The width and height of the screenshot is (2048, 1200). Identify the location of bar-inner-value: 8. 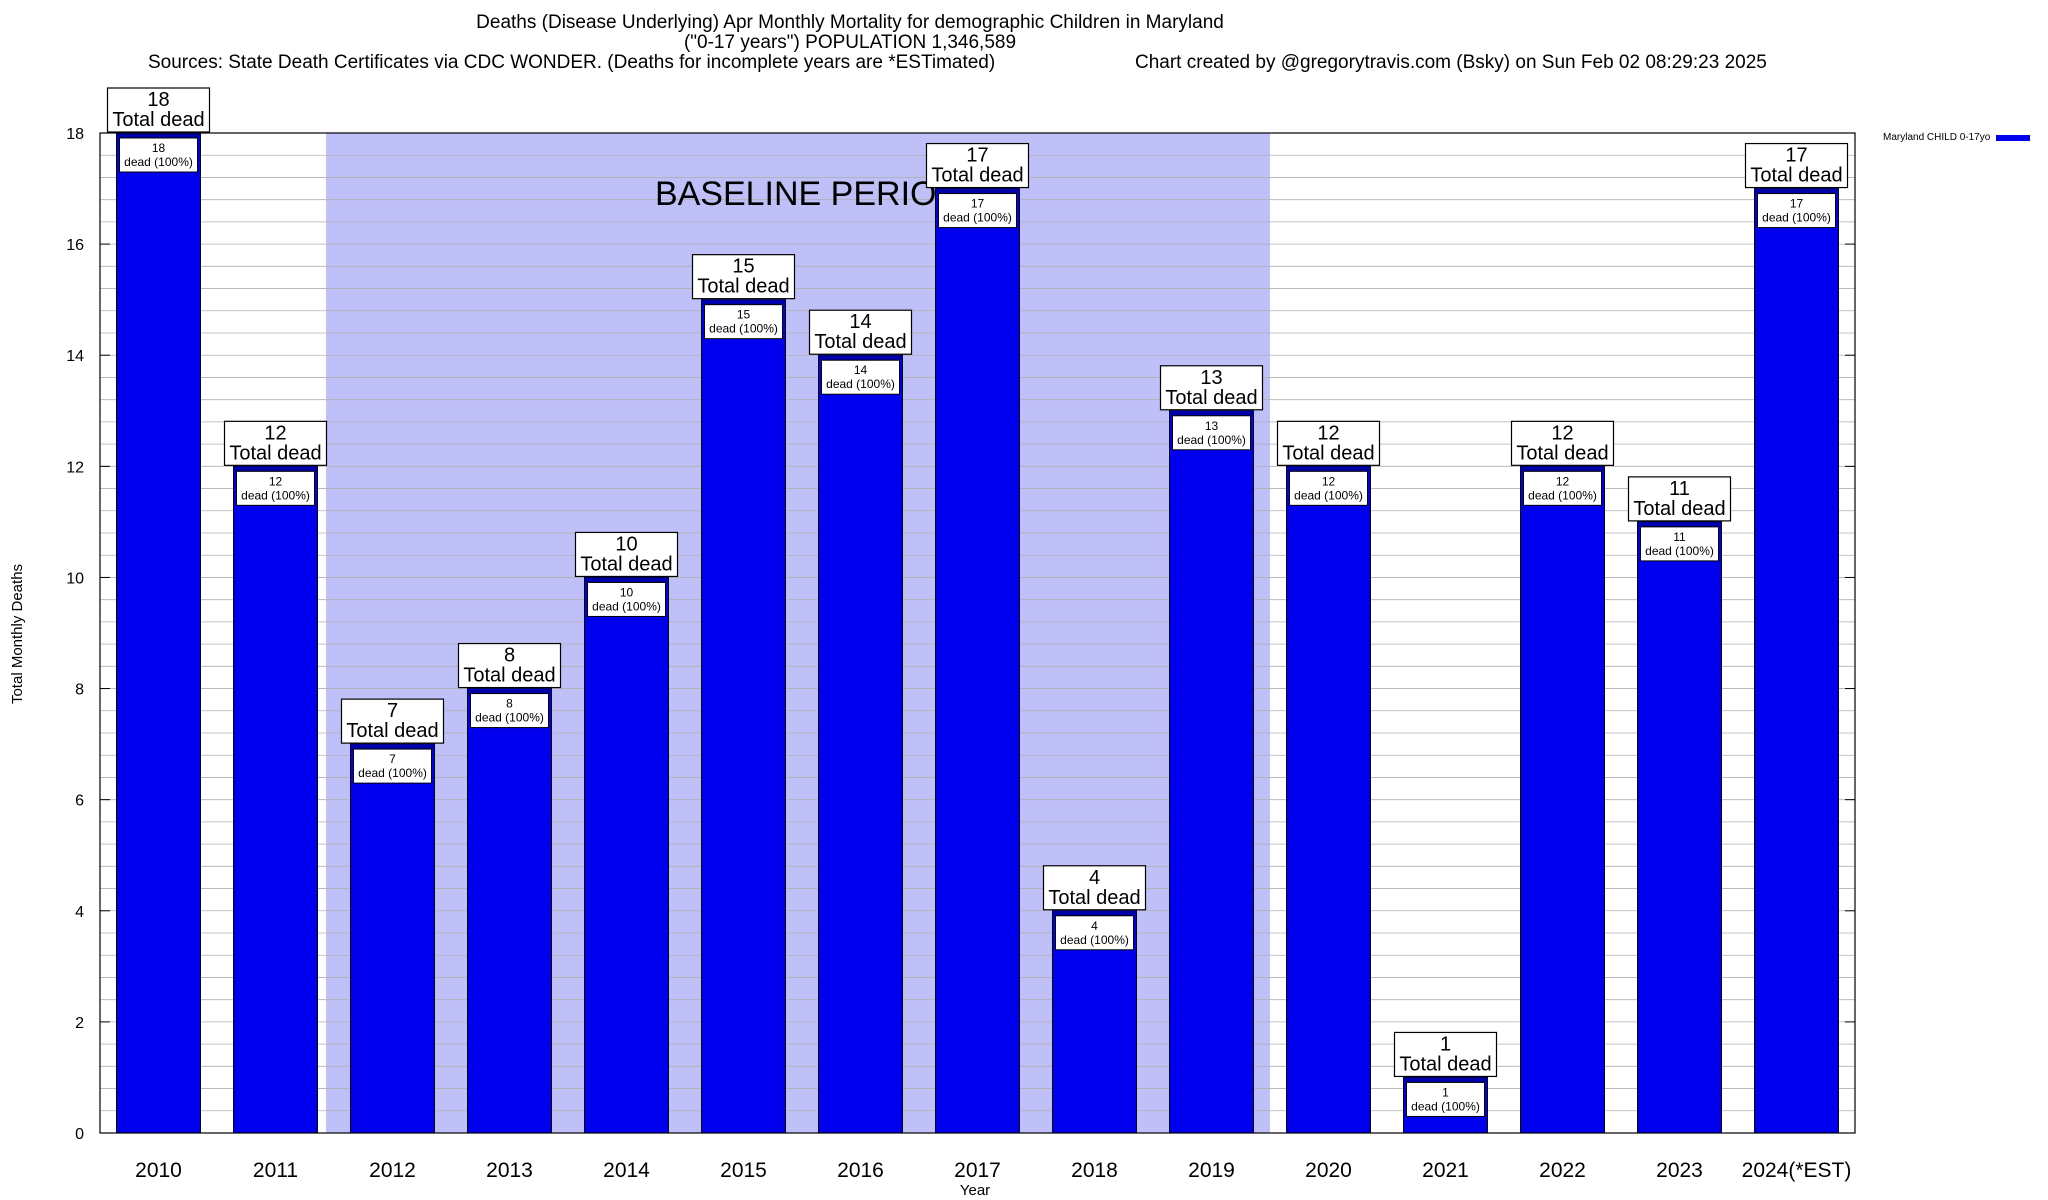
(509, 704).